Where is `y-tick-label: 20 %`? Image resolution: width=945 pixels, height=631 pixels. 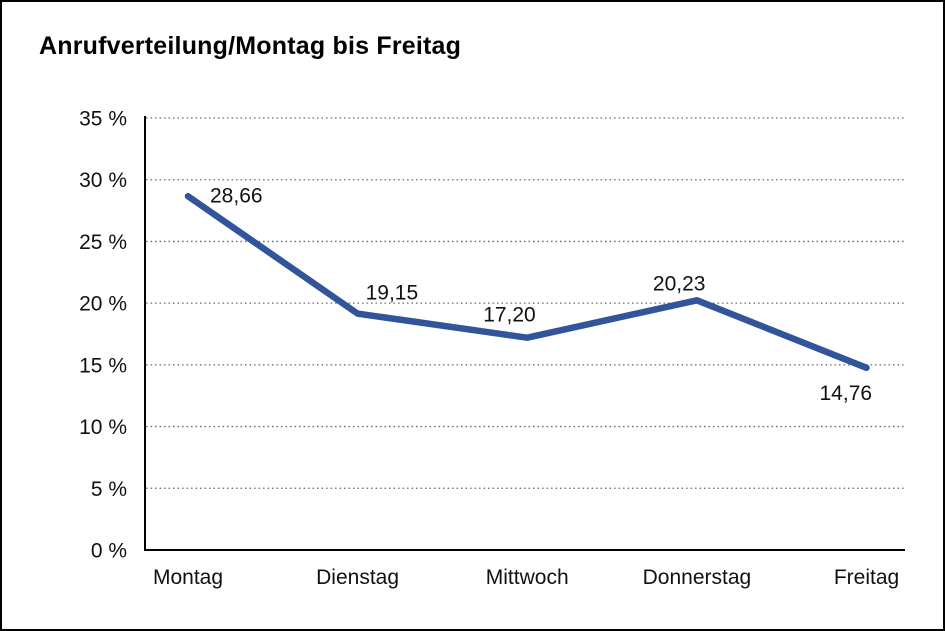
y-tick-label: 20 % is located at coordinates (103, 304).